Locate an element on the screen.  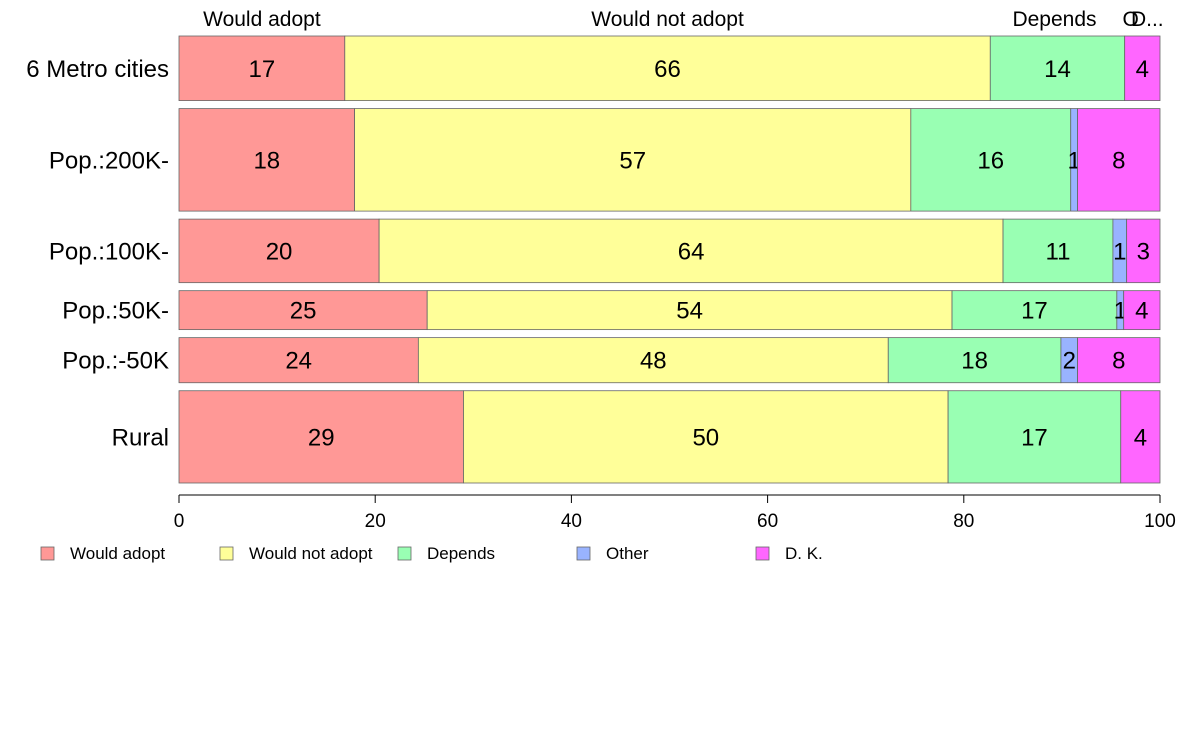
x-tick-label: 80 is located at coordinates (963, 521).